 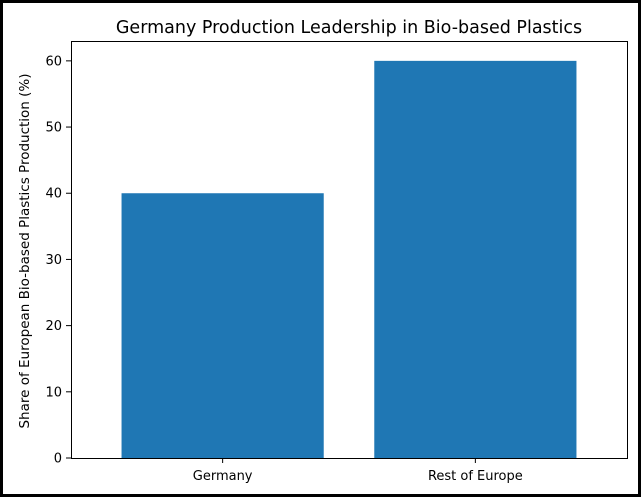 What do you see at coordinates (53, 260) in the screenshot?
I see `y-tick-label: 30` at bounding box center [53, 260].